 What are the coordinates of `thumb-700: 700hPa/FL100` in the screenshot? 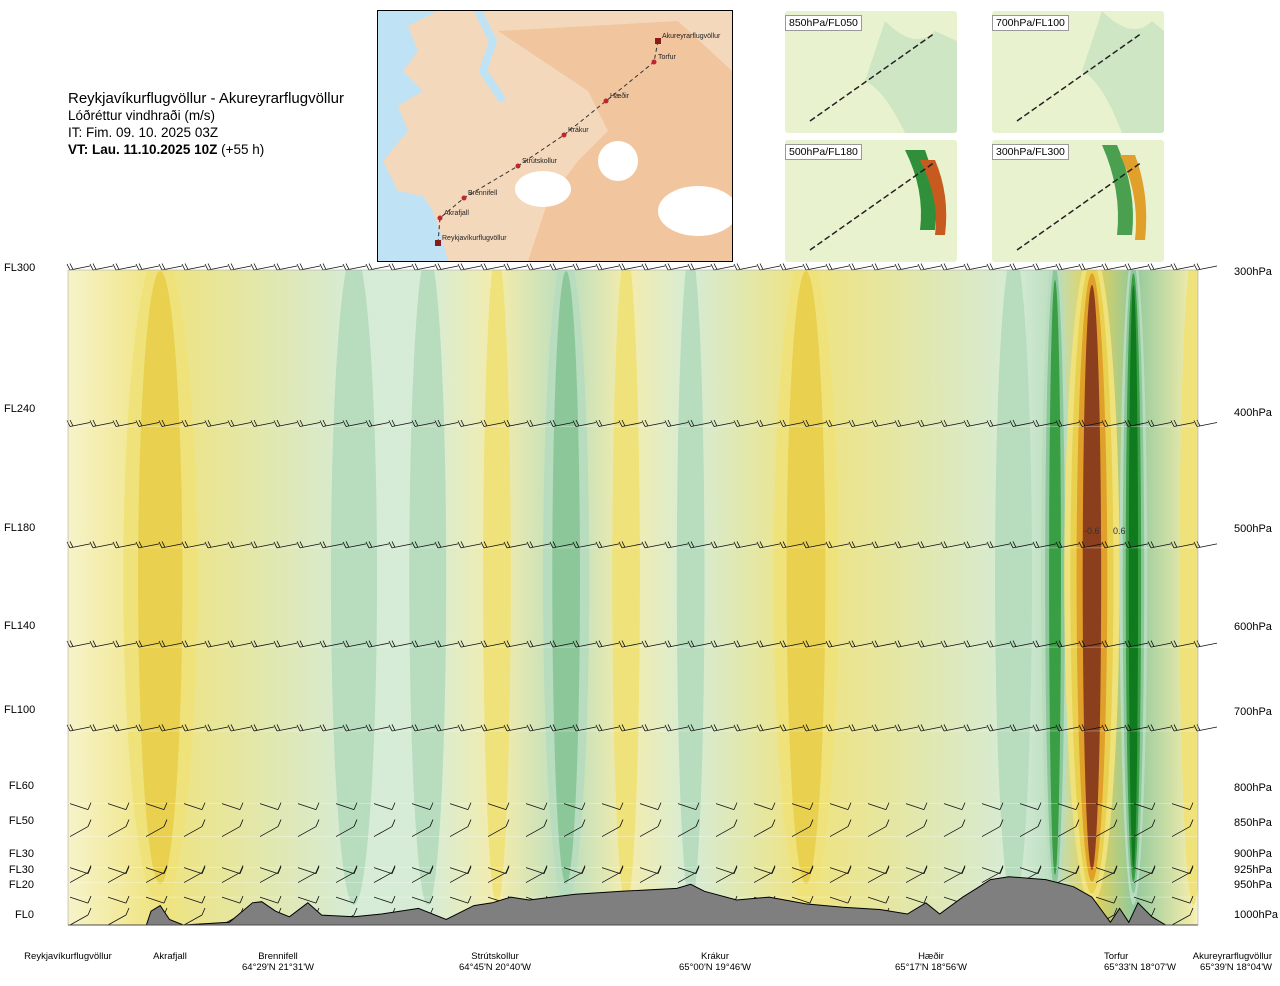 It's located at (1078, 72).